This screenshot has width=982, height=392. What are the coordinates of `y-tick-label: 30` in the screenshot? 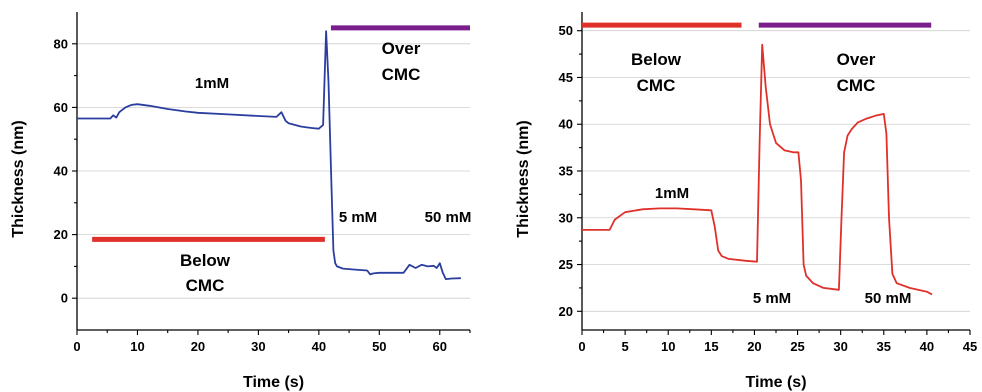 It's located at (566, 217).